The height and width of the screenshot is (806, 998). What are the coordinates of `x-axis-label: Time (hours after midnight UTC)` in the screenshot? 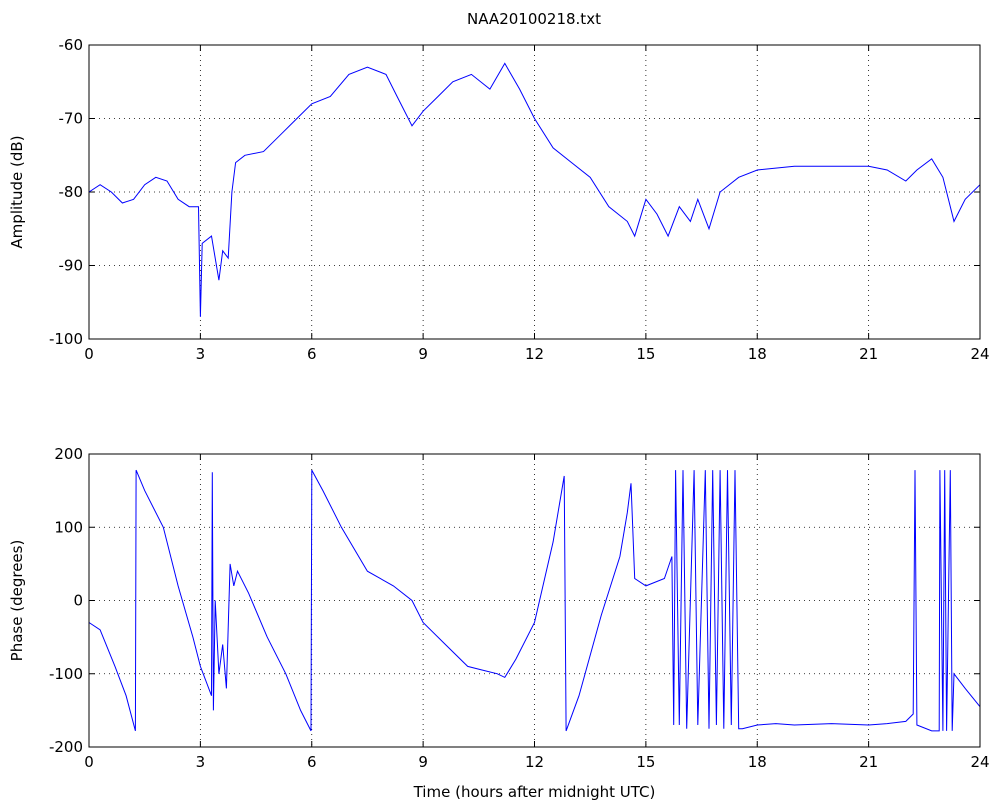 It's located at (534, 792).